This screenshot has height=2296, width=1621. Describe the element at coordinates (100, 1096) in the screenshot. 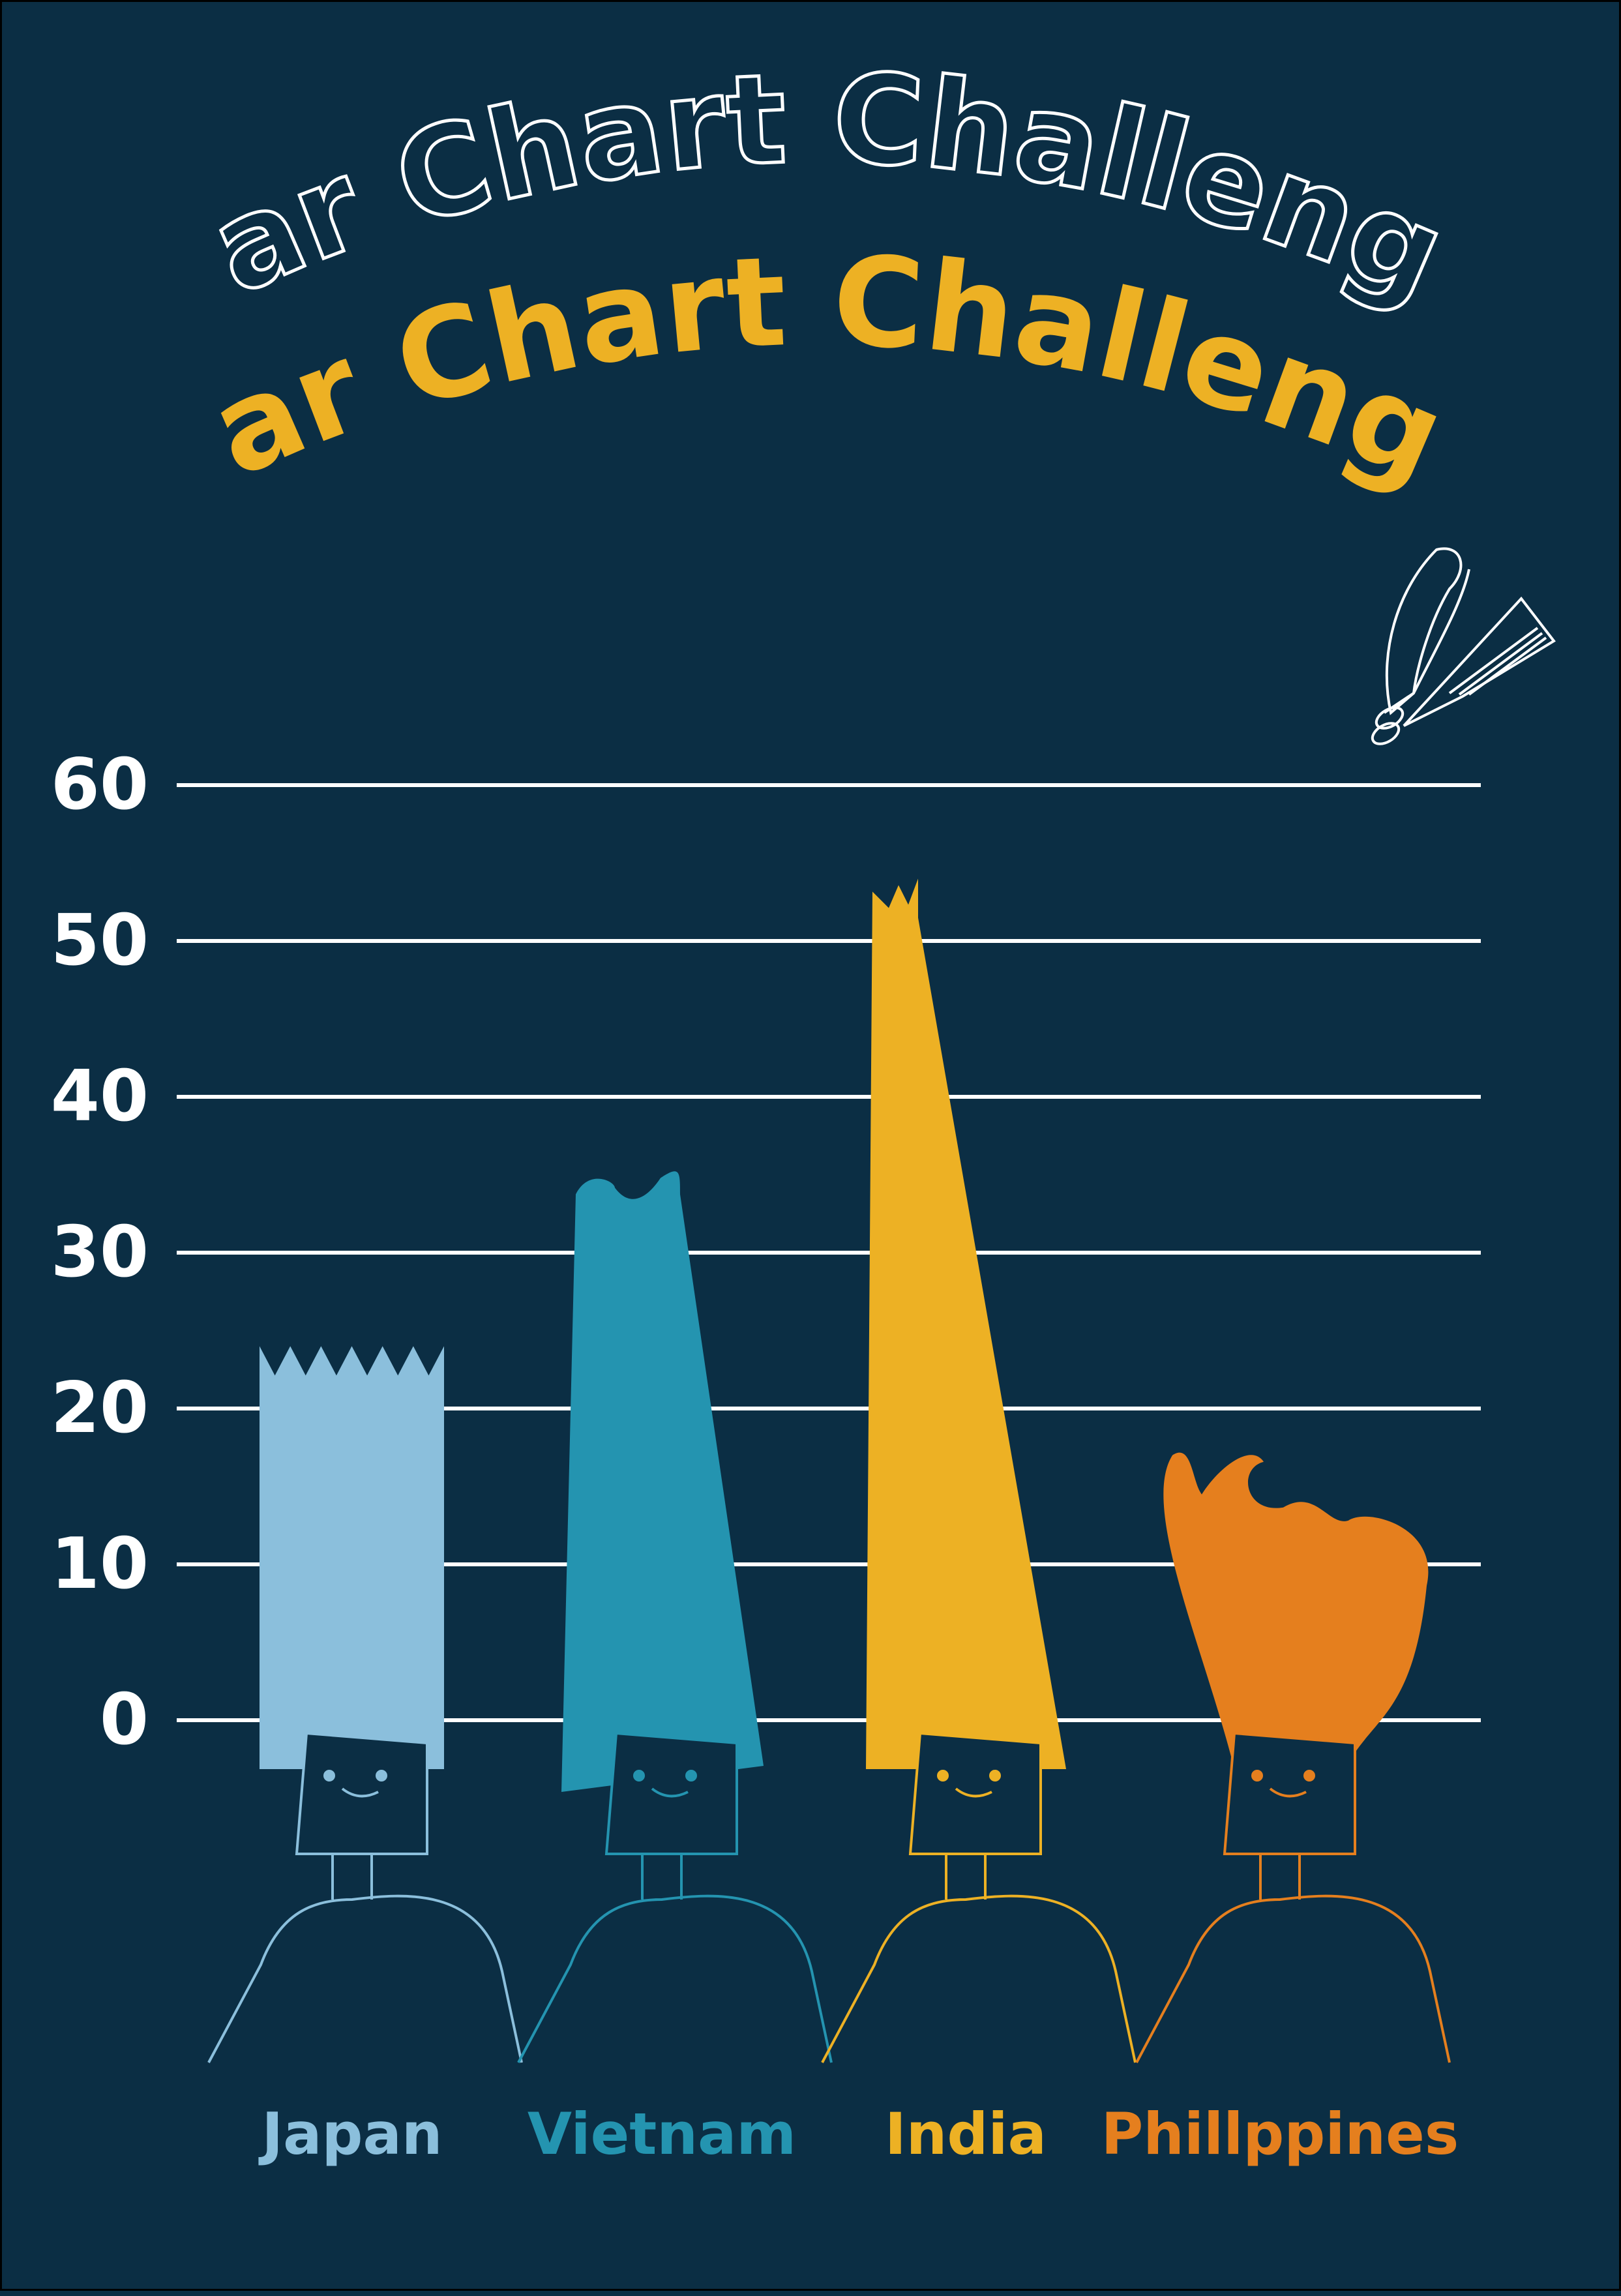

I see `y-tick-label: 40` at that location.